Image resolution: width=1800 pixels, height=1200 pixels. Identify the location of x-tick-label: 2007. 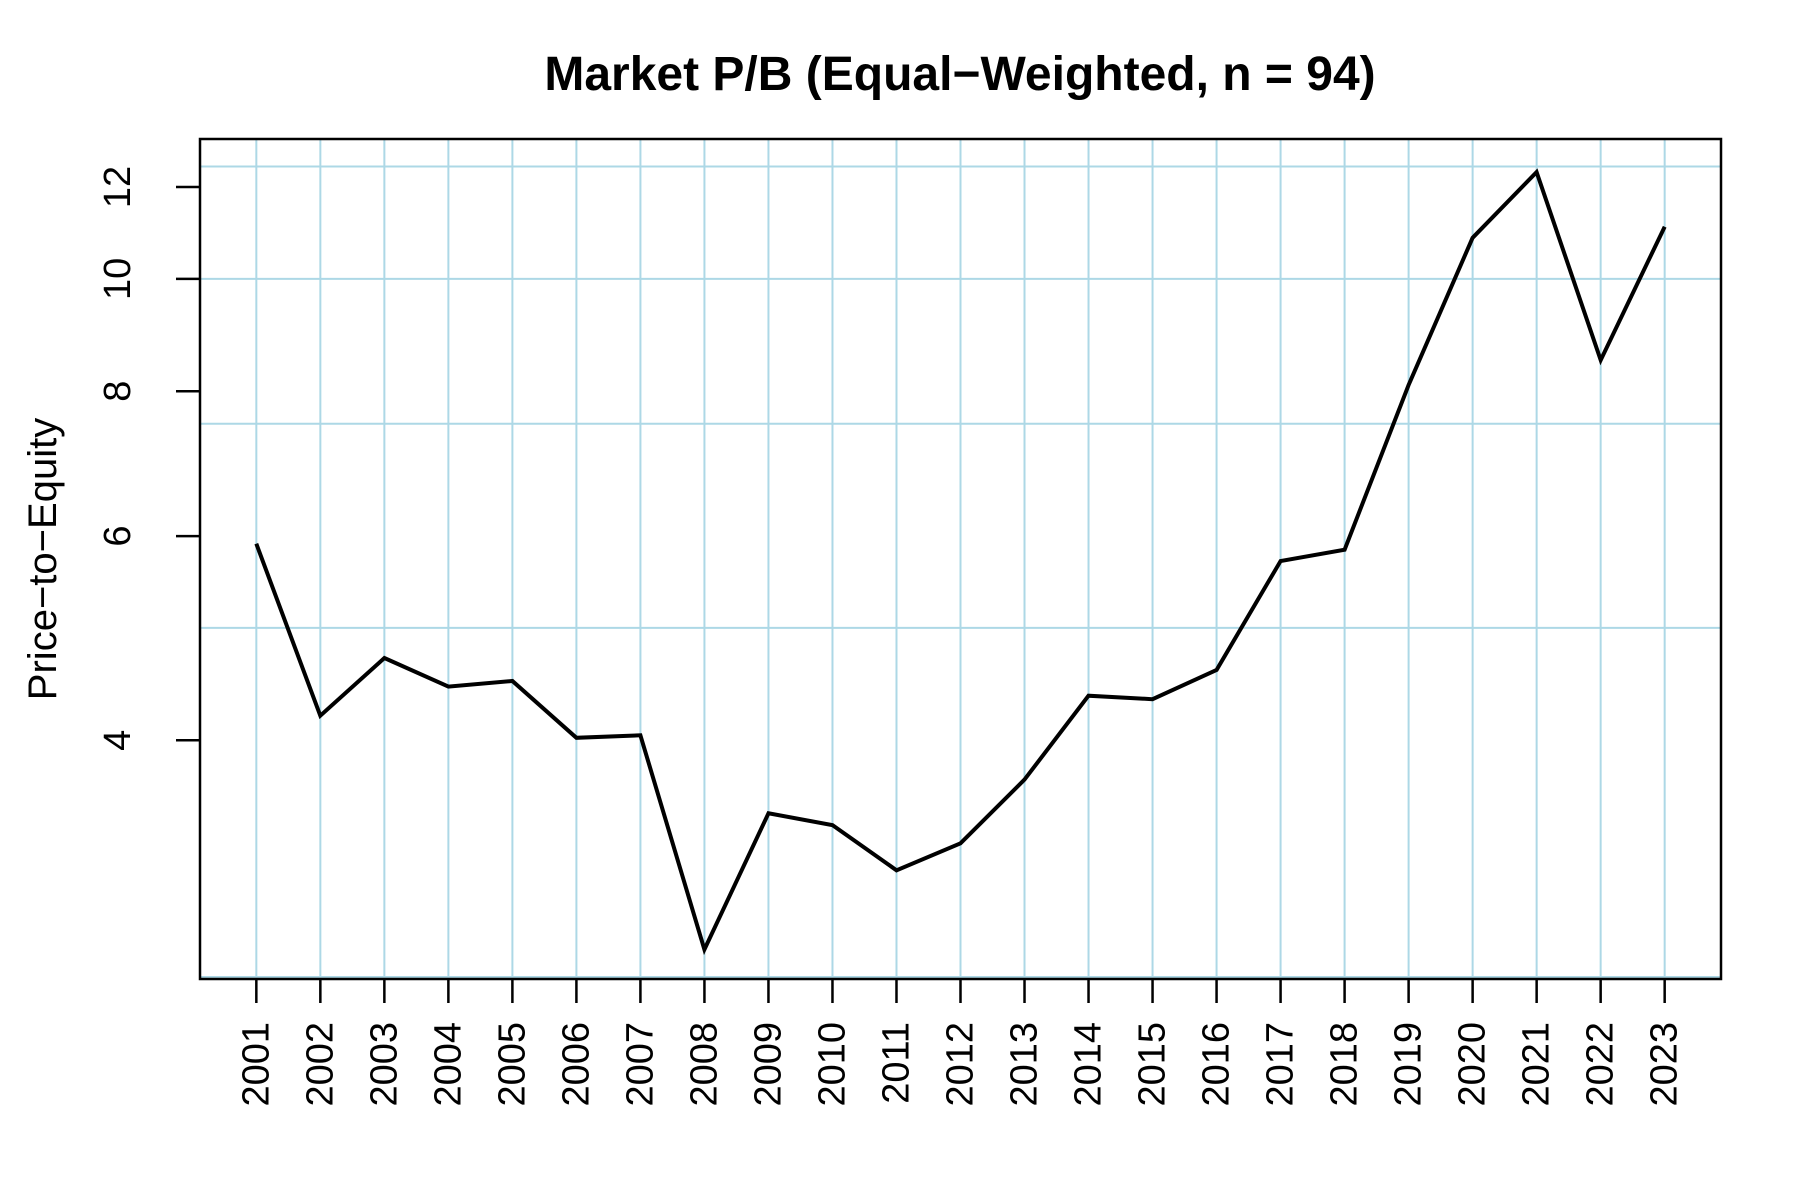
(640, 1064).